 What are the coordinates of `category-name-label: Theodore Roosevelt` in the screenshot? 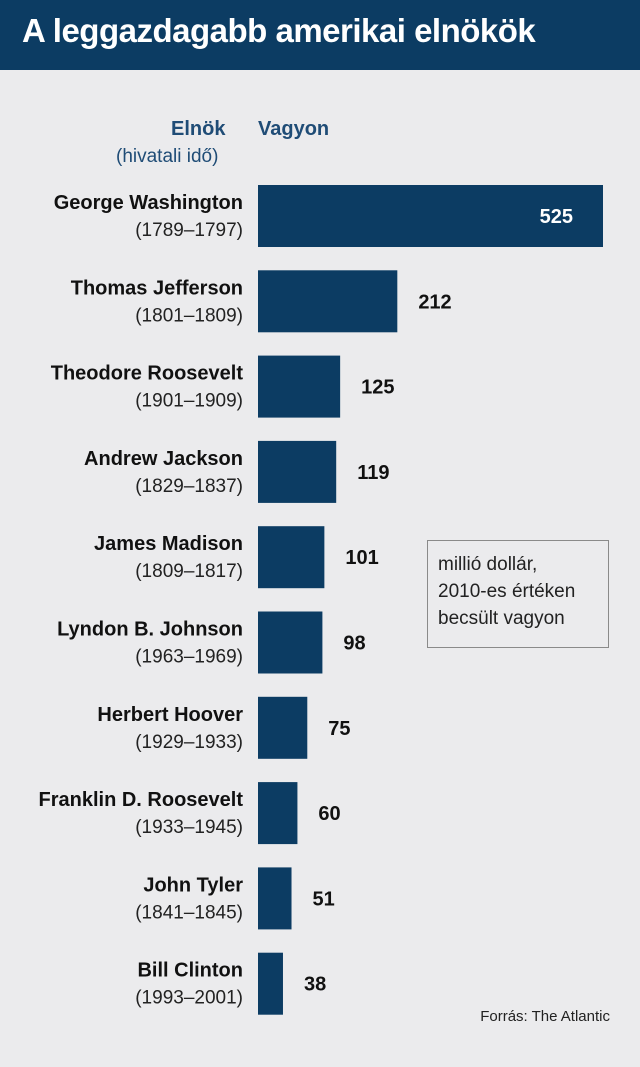 It's located at (147, 374).